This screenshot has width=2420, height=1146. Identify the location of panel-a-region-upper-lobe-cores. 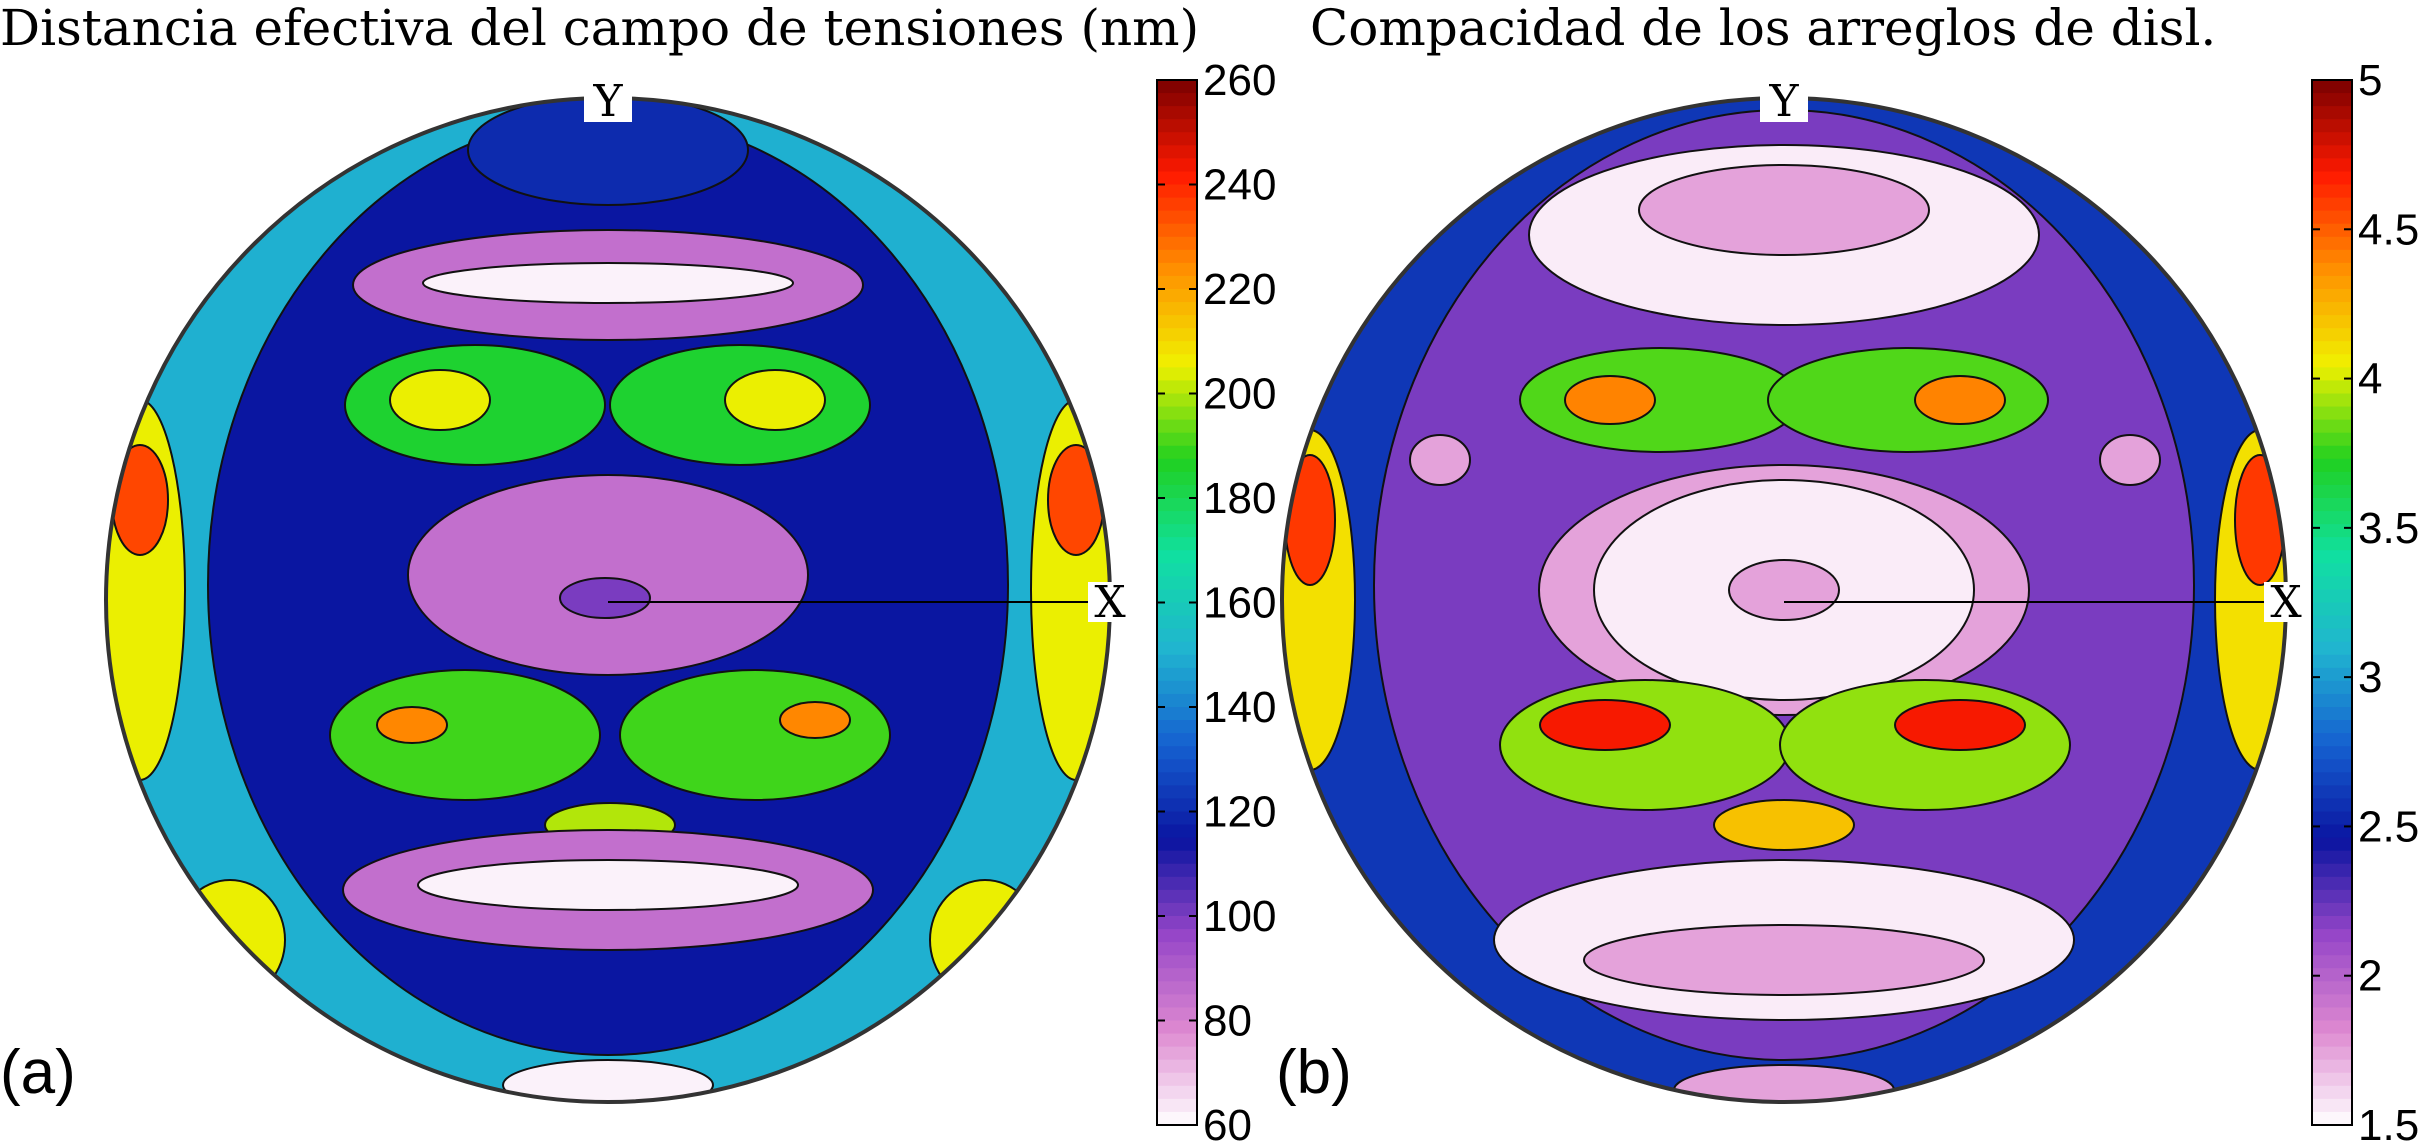
(775, 400).